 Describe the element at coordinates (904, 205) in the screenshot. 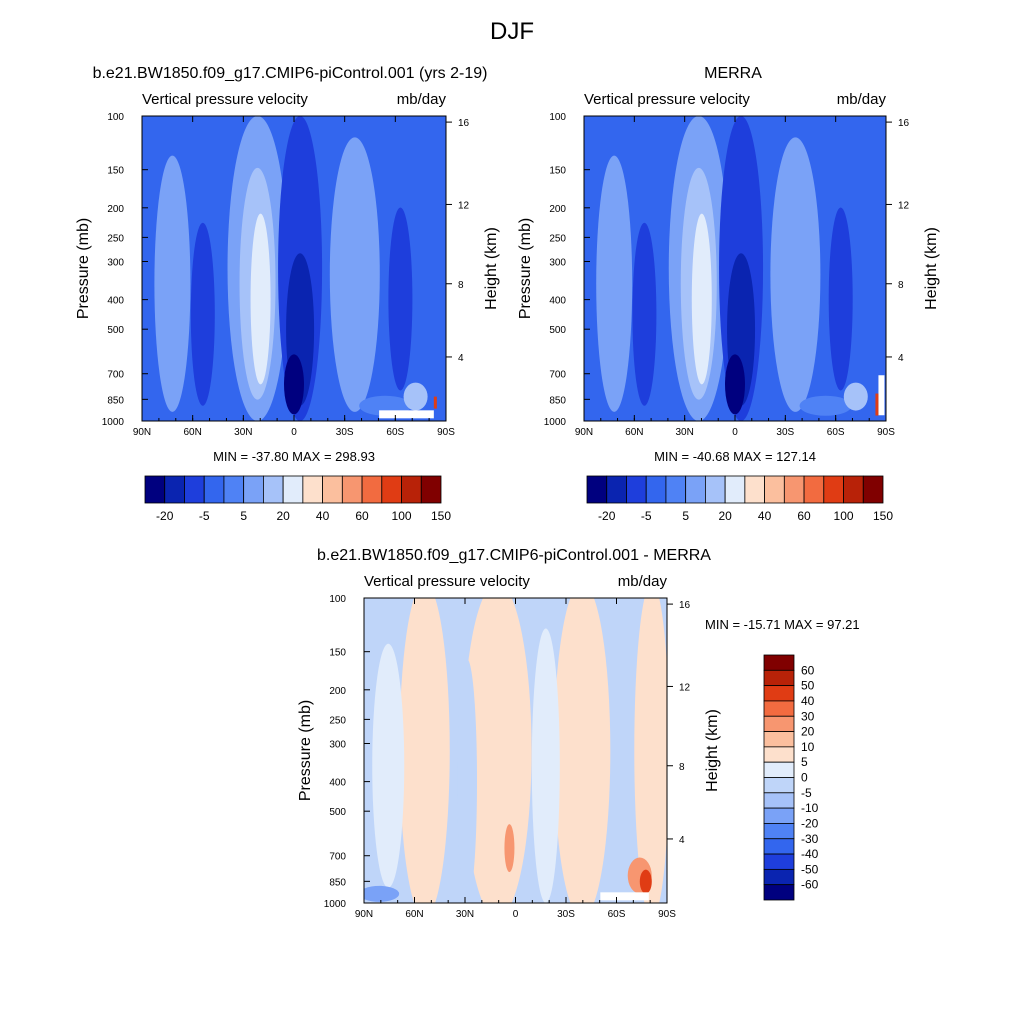

I see `y2-tick-label: 12` at that location.